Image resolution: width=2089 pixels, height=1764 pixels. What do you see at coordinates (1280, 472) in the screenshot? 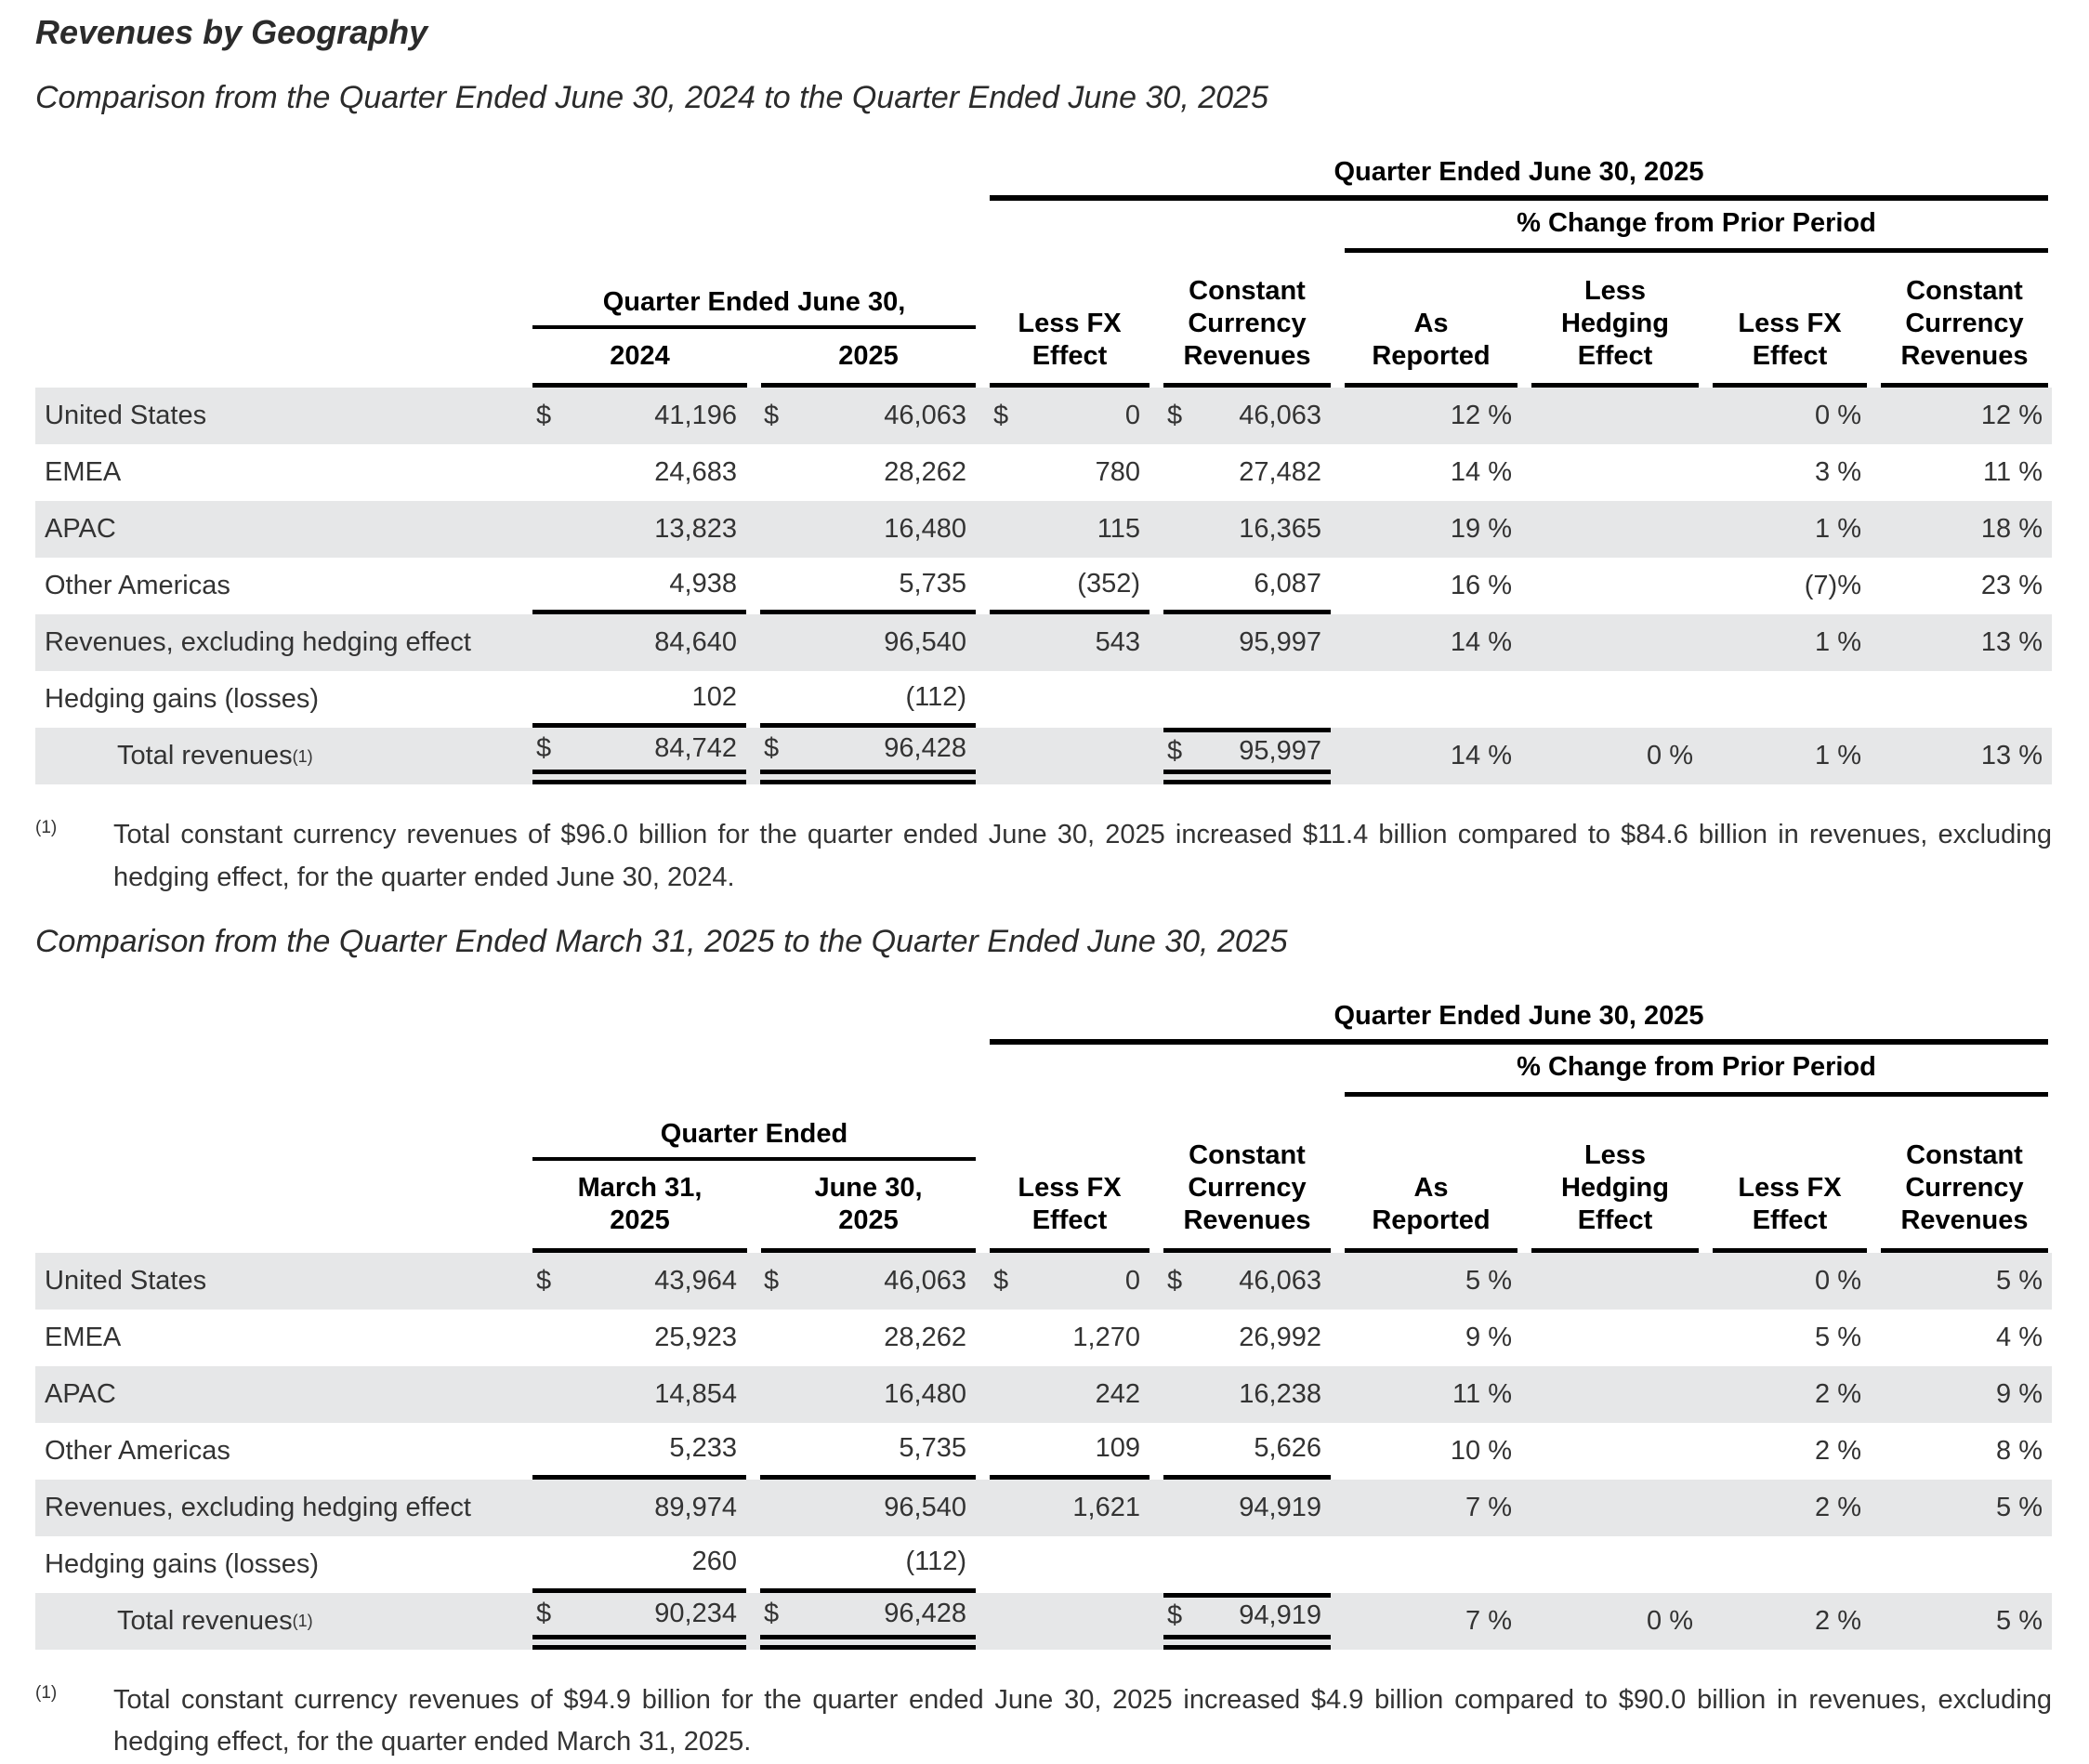
I see `money-cell: 27,482` at bounding box center [1280, 472].